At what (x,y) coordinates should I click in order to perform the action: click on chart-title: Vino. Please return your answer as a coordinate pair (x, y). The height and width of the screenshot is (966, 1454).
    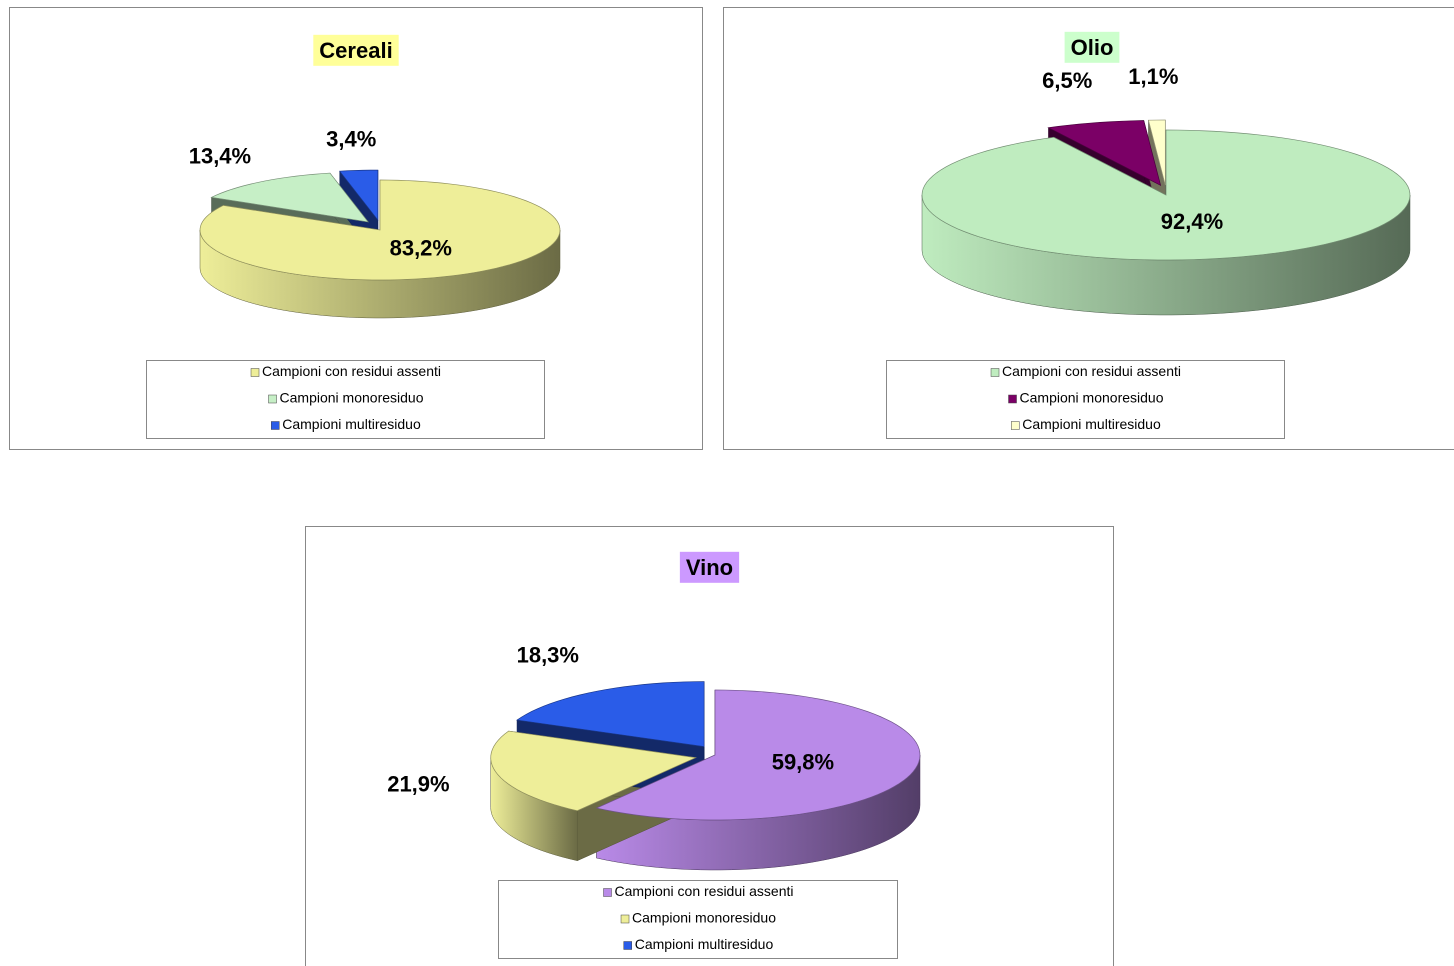
    Looking at the image, I should click on (709, 567).